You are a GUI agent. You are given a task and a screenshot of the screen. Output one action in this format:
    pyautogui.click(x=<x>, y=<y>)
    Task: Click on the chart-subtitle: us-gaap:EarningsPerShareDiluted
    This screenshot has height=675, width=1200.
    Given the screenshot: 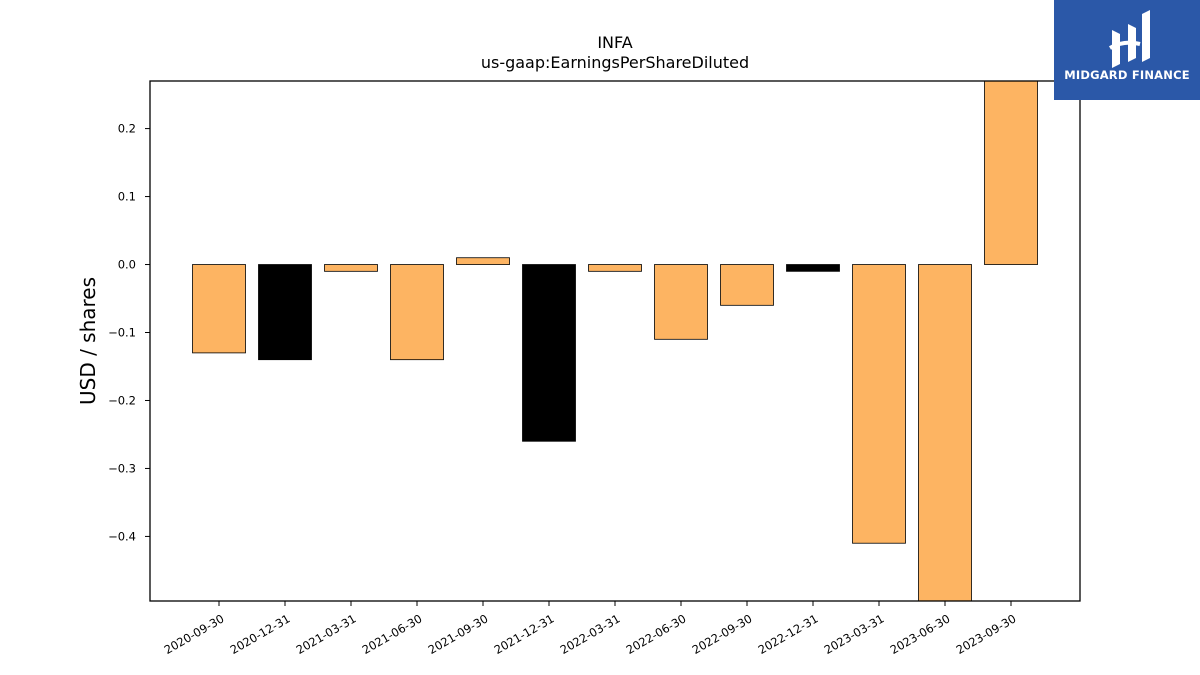 What is the action you would take?
    pyautogui.click(x=615, y=62)
    